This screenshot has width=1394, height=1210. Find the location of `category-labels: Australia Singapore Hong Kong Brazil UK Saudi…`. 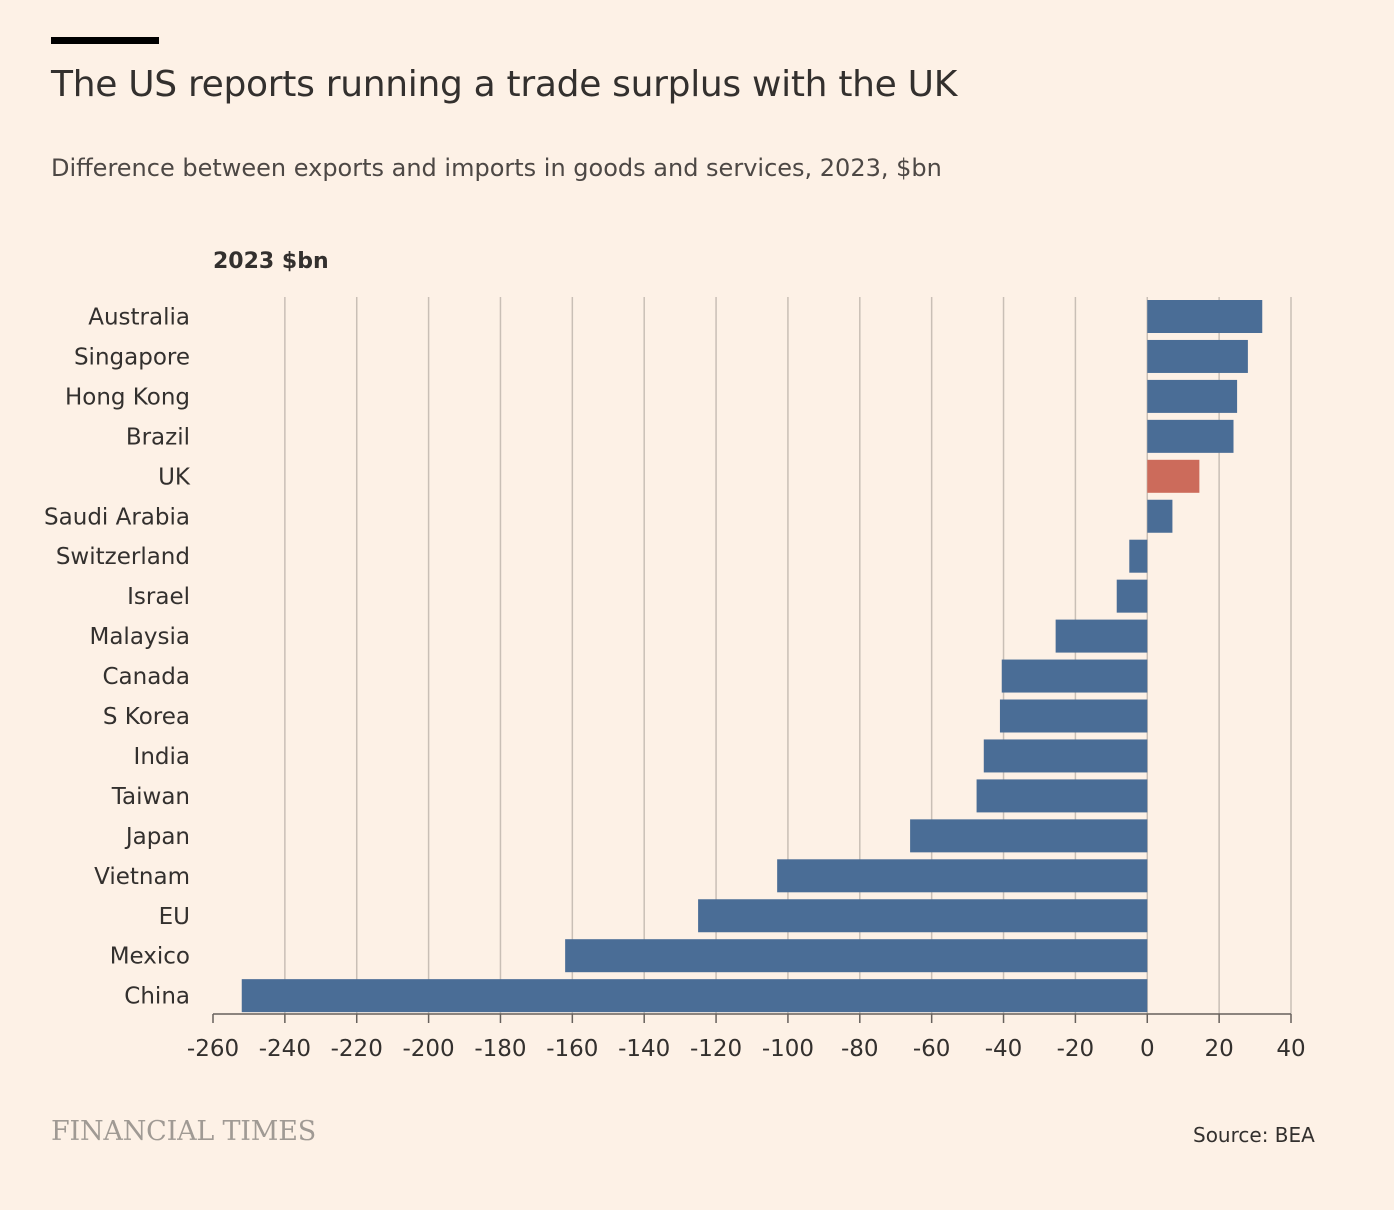

category-labels: Australia Singapore Hong Kong Brazil UK Saudi… is located at coordinates (117, 657).